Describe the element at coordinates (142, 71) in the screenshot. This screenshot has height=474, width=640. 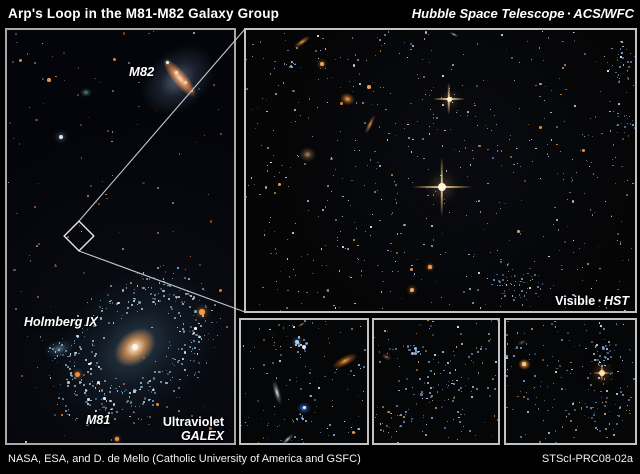
I see `label-m82: M82` at that location.